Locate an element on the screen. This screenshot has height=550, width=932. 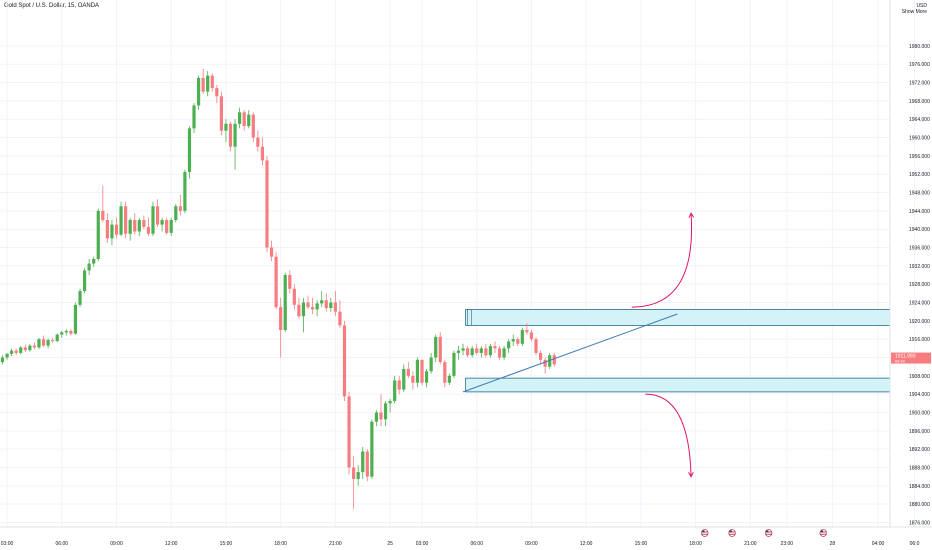
arrow-down is located at coordinates (669, 435).